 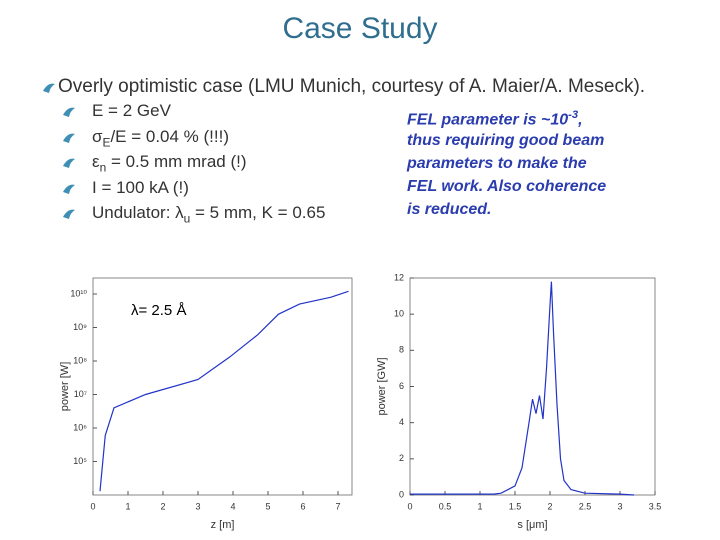 I want to click on text-run: = 5 mm, K = 0.65, so click(x=258, y=212).